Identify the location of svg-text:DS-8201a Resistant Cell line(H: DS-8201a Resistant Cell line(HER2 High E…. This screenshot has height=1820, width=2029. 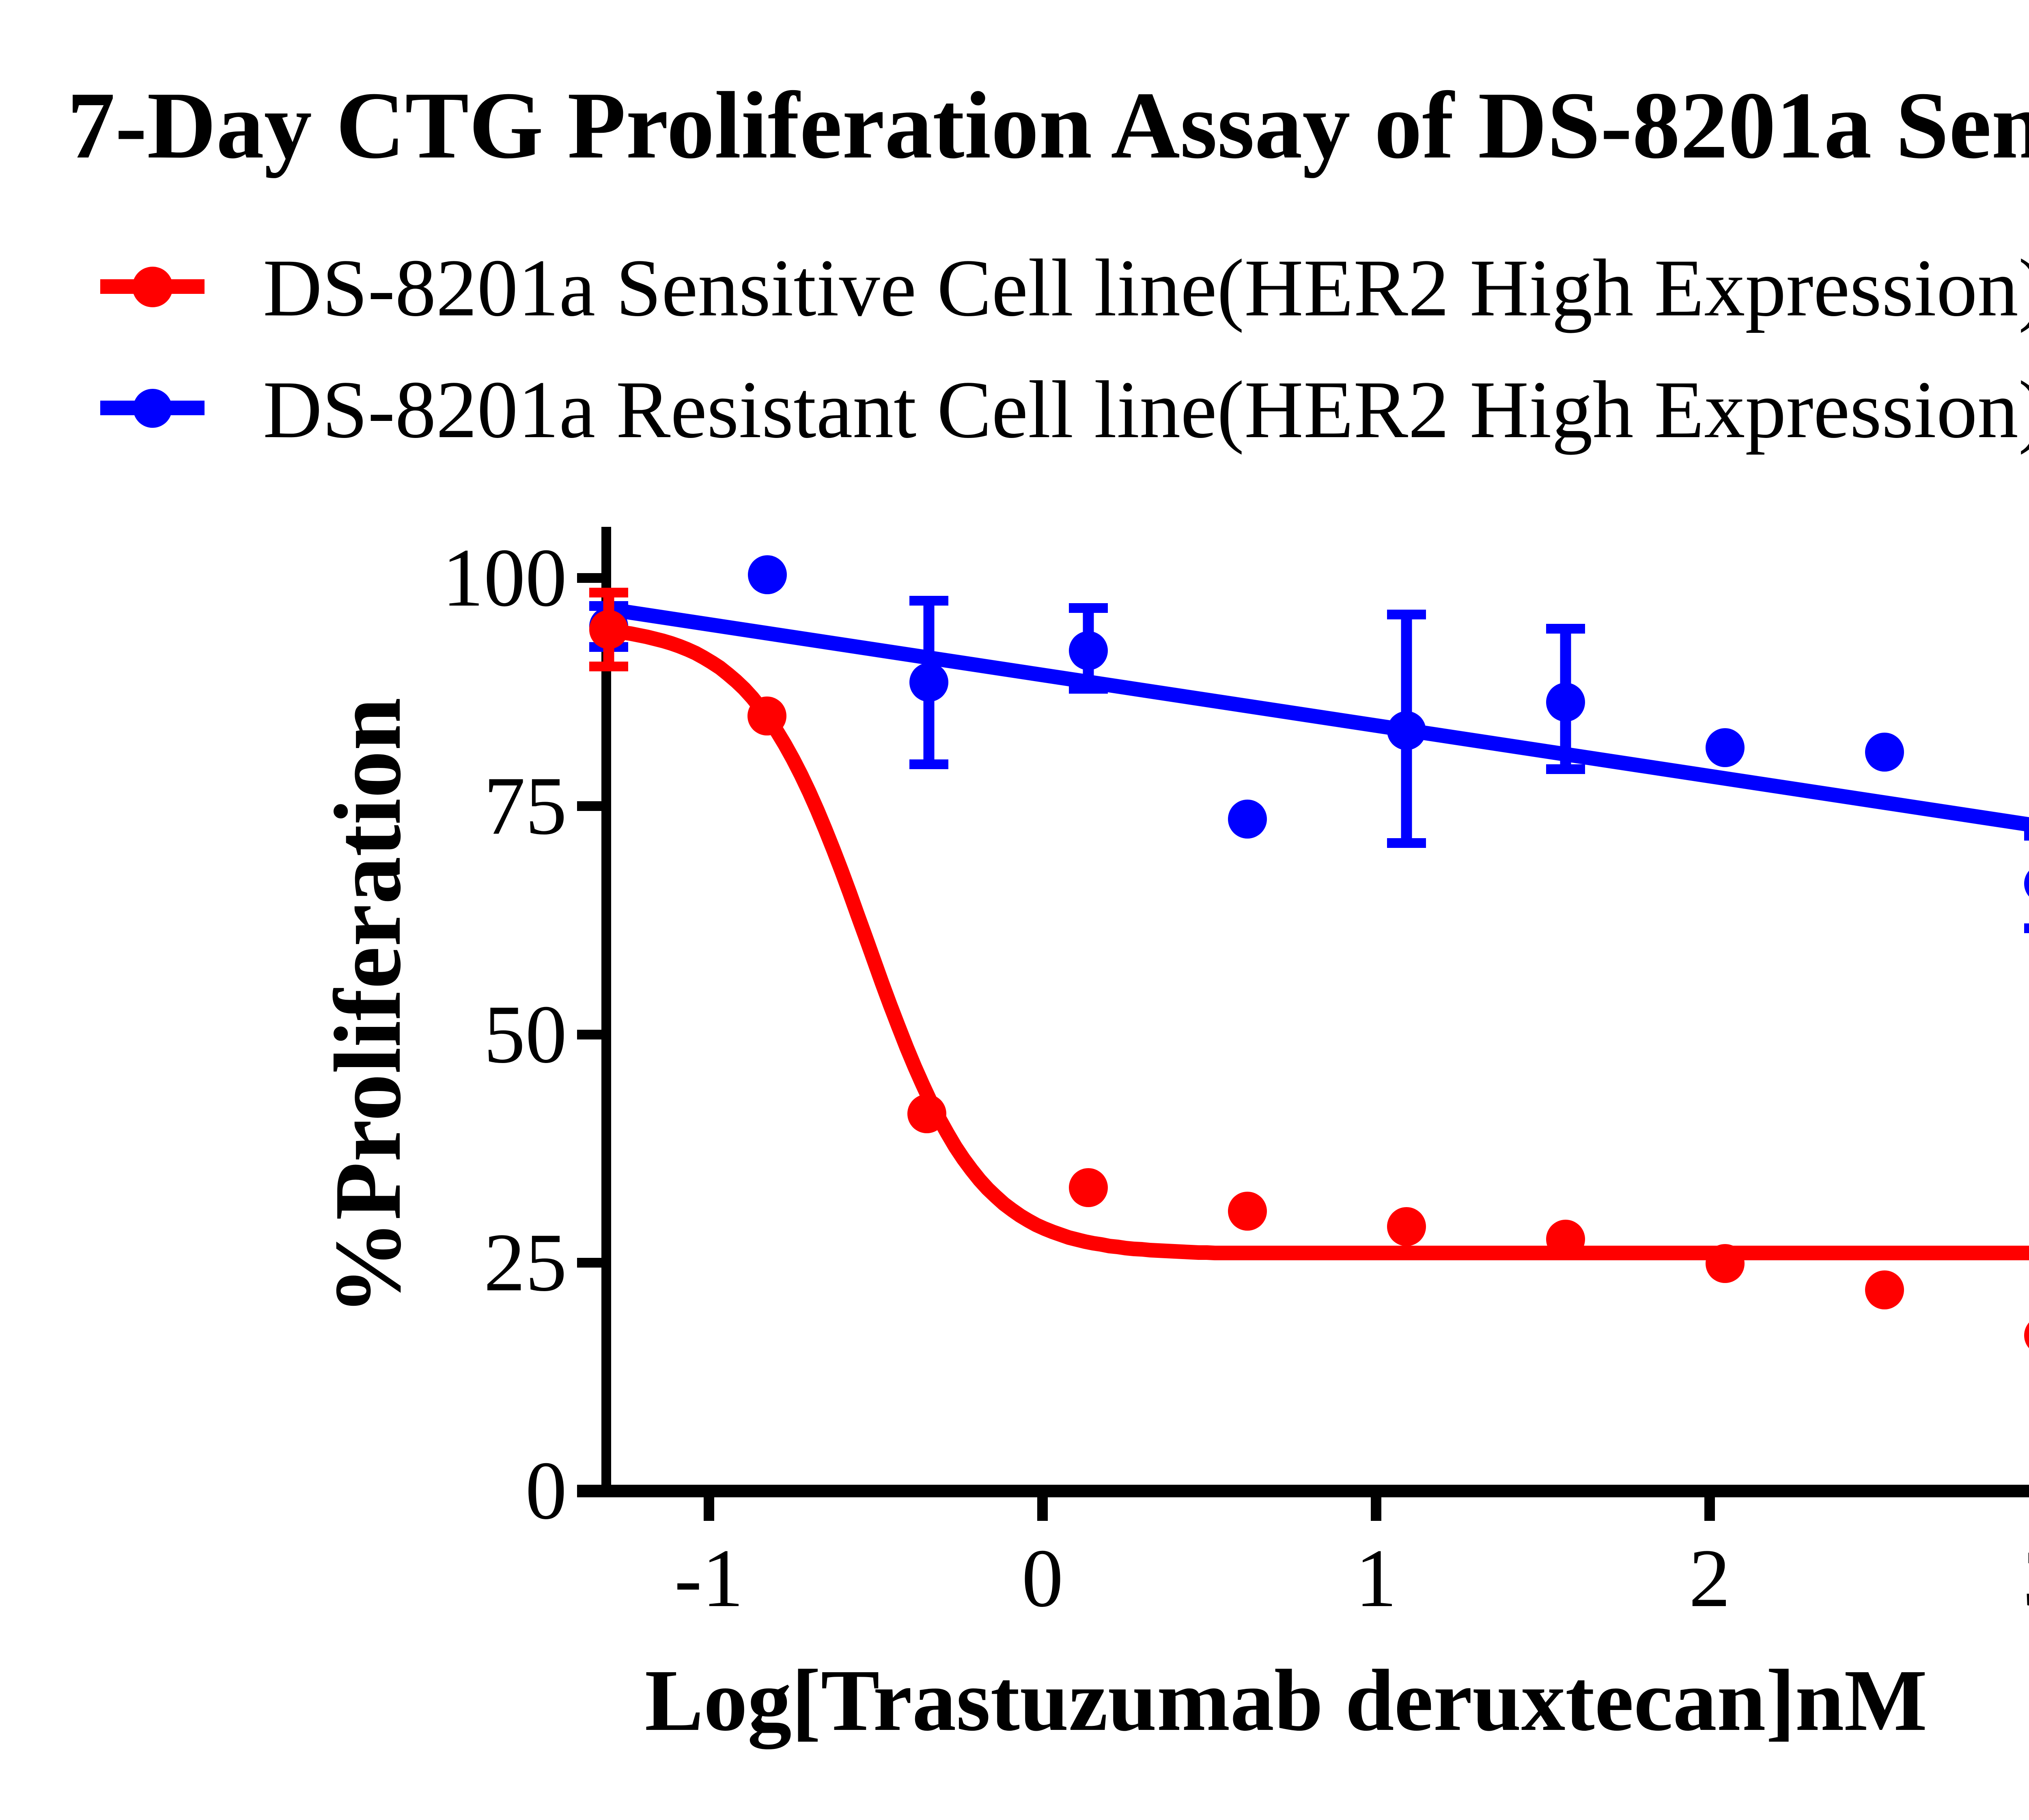
(1146, 409).